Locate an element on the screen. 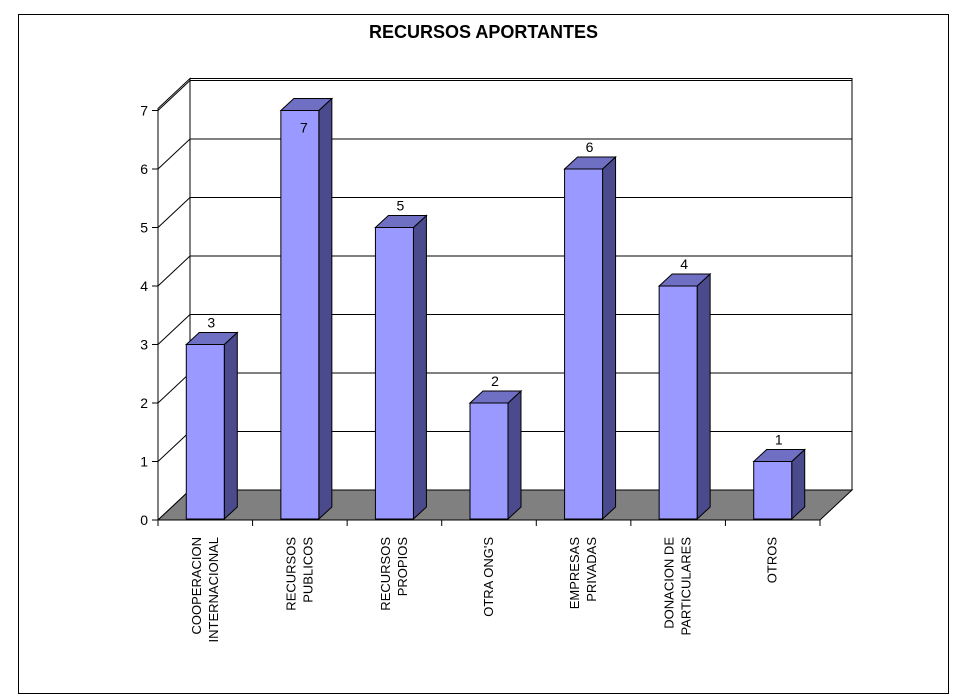 This screenshot has height=694, width=967. category-label: EMPRESAS PRIVADAS is located at coordinates (583, 573).